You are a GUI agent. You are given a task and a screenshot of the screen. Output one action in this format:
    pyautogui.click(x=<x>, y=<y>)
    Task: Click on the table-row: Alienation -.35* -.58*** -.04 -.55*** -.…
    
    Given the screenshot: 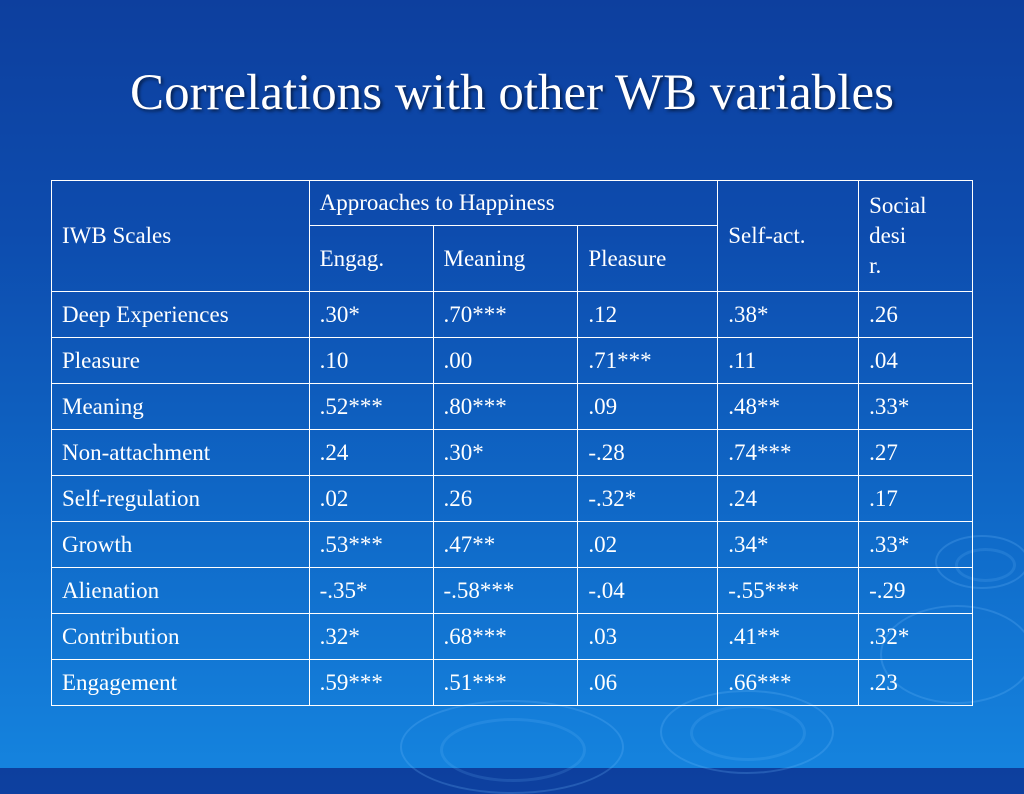 What is the action you would take?
    pyautogui.click(x=512, y=590)
    